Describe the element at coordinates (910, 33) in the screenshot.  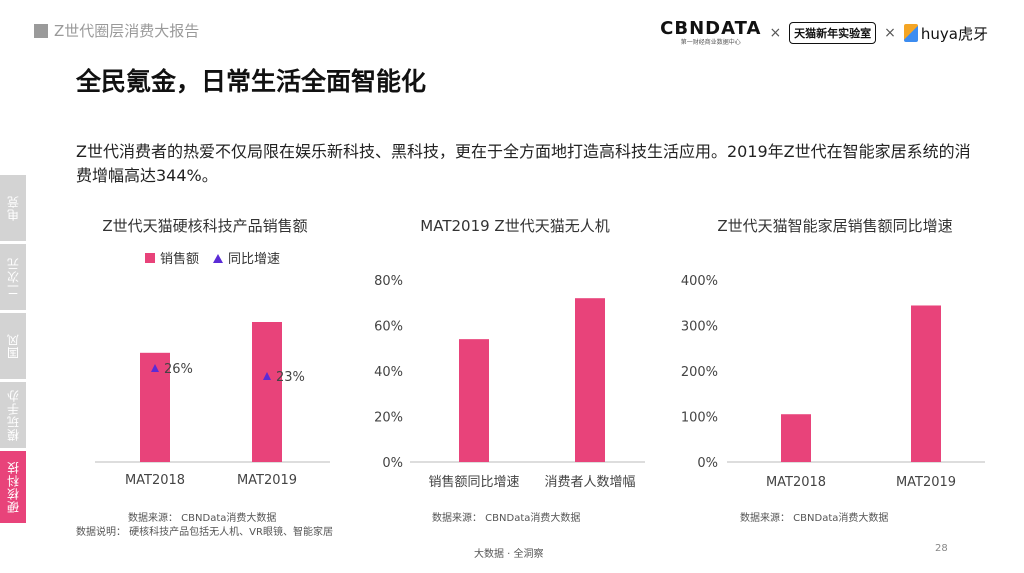
I see `huya-icon` at that location.